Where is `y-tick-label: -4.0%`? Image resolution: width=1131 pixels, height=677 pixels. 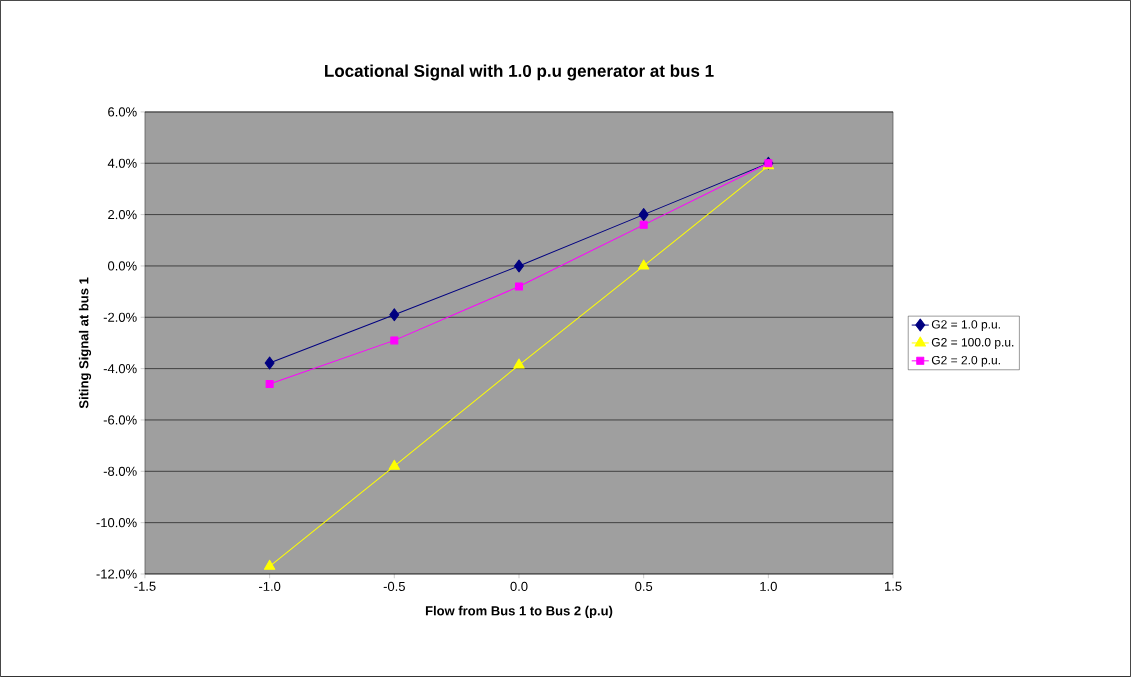
y-tick-label: -4.0% is located at coordinates (120, 369).